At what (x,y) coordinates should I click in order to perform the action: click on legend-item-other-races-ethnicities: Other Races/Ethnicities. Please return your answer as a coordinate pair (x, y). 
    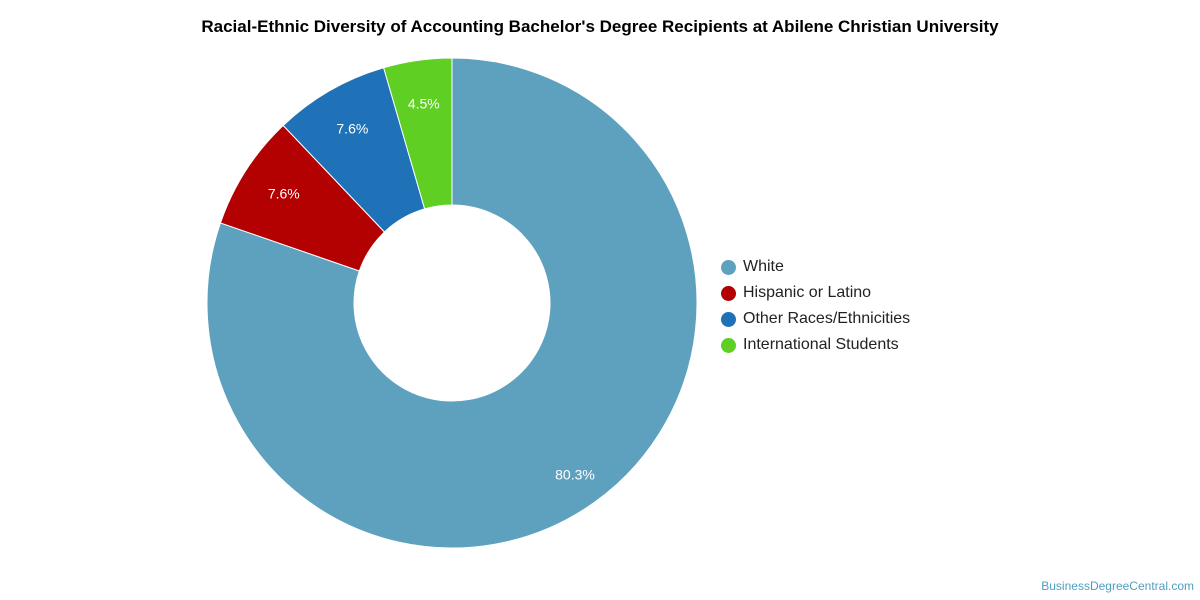
    Looking at the image, I should click on (815, 319).